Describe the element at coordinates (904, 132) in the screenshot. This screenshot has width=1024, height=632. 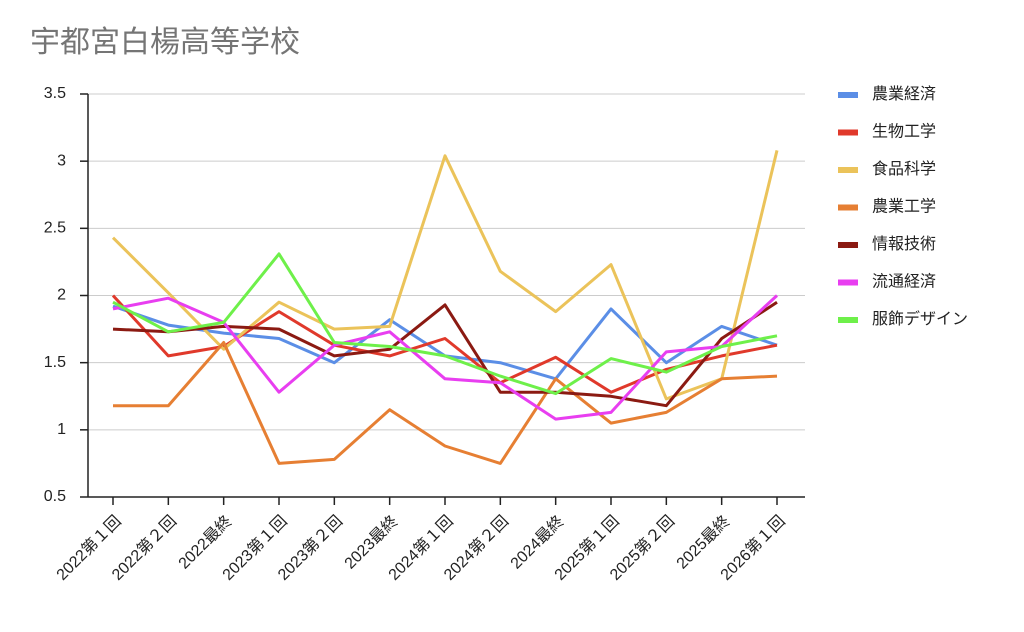
I see `legend-label: 生物工学` at that location.